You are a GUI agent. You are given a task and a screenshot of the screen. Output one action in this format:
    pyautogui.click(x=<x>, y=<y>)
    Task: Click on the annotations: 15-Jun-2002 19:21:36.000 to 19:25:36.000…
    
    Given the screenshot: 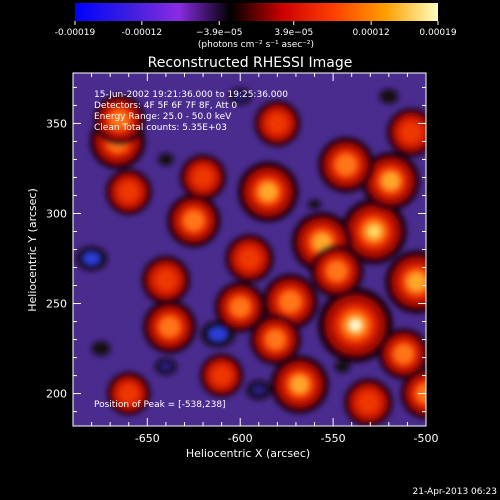 What is the action you would take?
    pyautogui.click(x=191, y=111)
    